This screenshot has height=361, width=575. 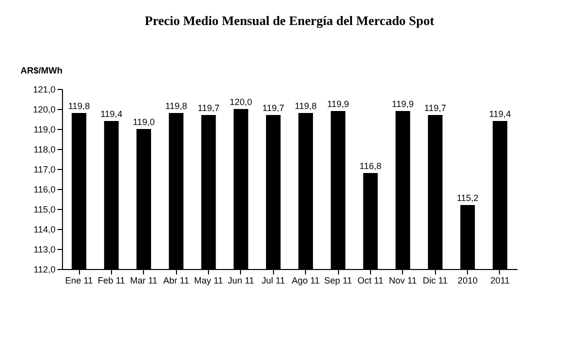 I want to click on x-tick-label: Jun 11, so click(x=241, y=281).